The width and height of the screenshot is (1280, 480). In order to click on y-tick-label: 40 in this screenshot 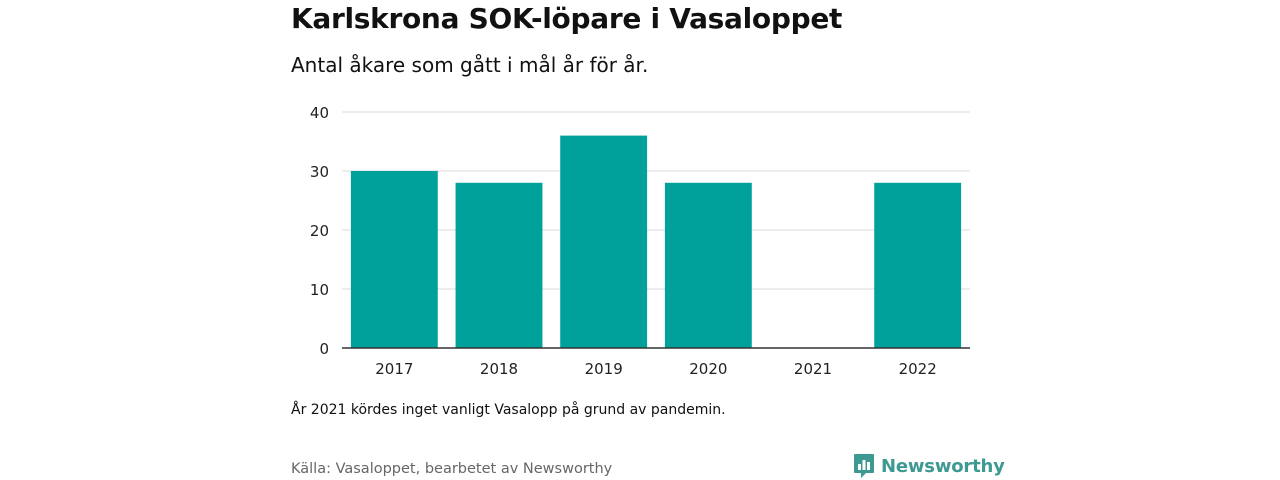, I will do `click(319, 113)`.